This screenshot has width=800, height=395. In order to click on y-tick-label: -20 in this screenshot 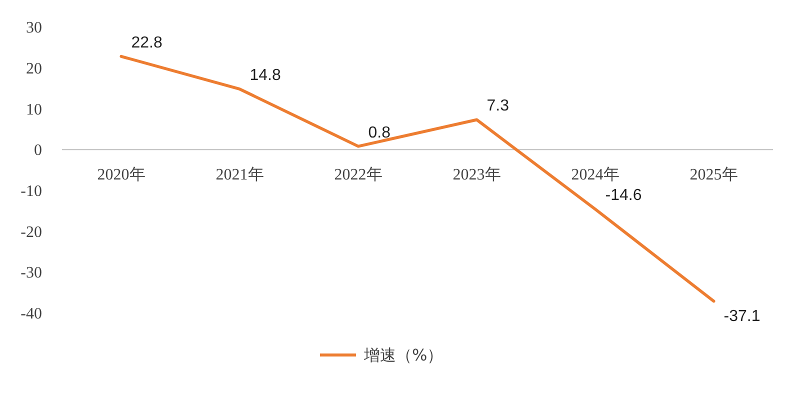, I will do `click(31, 232)`.